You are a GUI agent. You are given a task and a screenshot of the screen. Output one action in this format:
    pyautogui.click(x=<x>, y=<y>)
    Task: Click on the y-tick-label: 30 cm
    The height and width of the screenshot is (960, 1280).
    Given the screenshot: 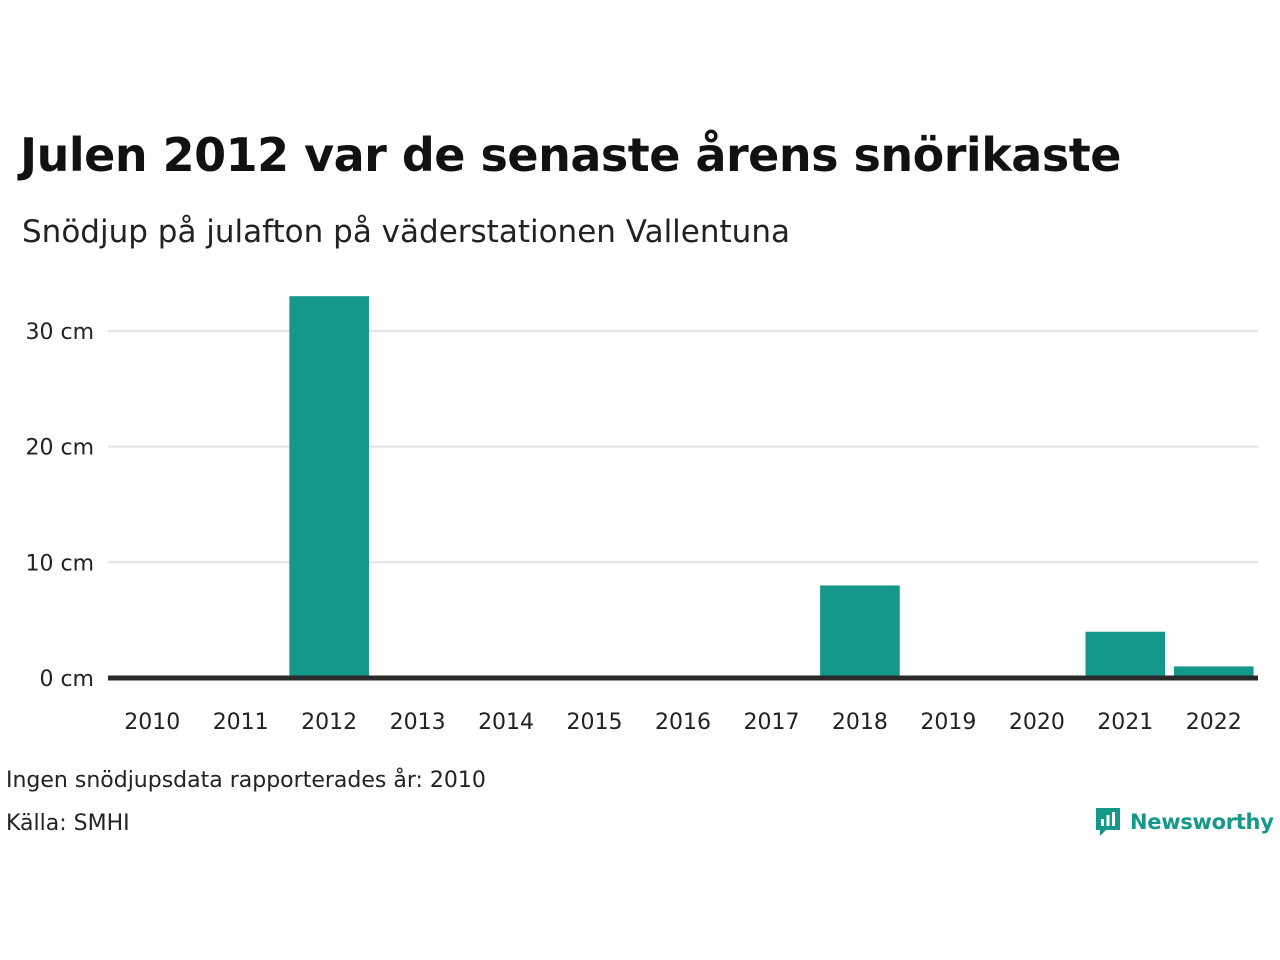 What is the action you would take?
    pyautogui.click(x=59, y=332)
    